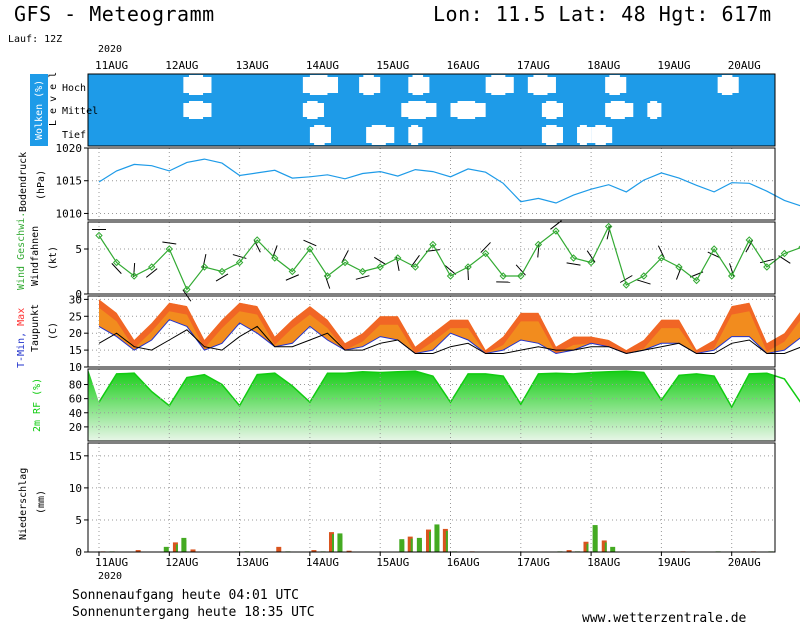 The height and width of the screenshot is (626, 800). Describe the element at coordinates (463, 65) in the screenshot. I see `day-label-top: 16AUG` at that location.